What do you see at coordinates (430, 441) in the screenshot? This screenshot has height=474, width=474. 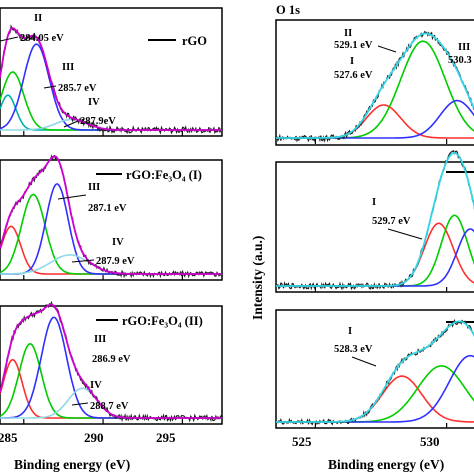 I see `x-tick-label: 530` at bounding box center [430, 441].